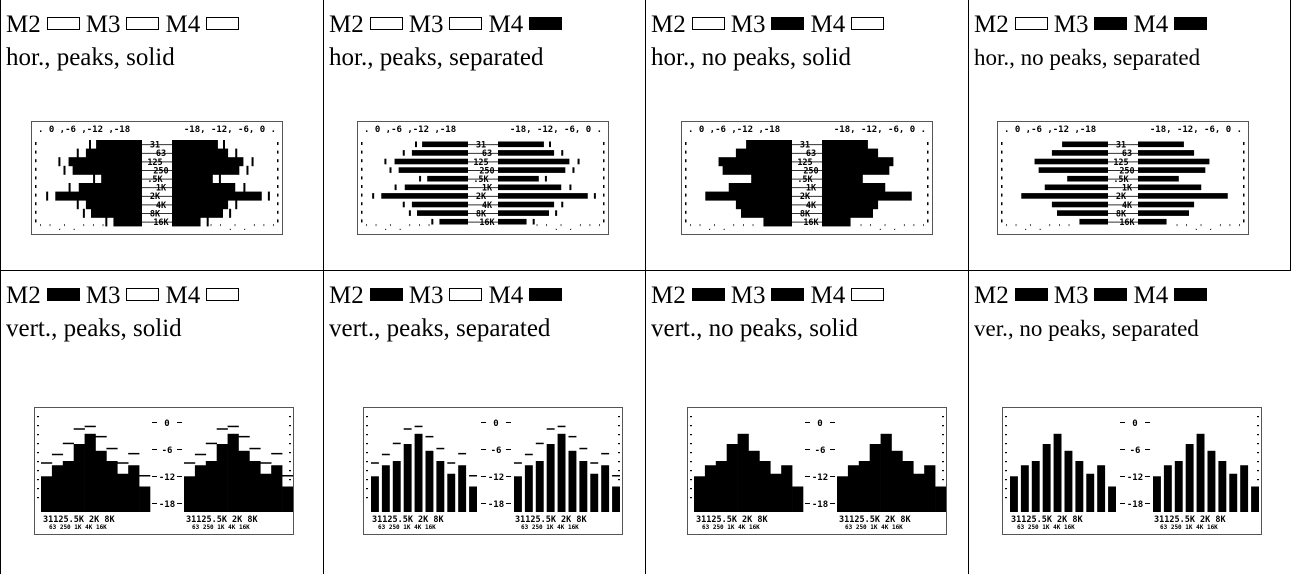 The image size is (1291, 574). I want to click on freq-label-16K: 16K, so click(1127, 223).